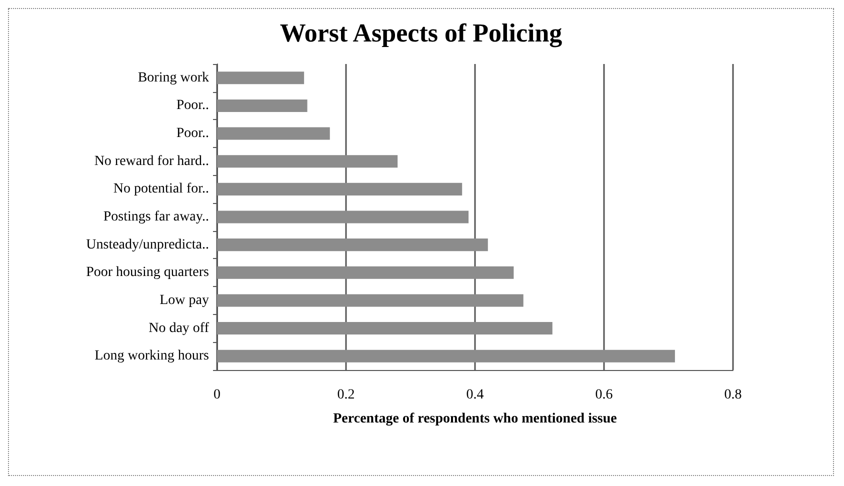 Image resolution: width=844 pixels, height=486 pixels. I want to click on y-tick-label: No reward for hard.., so click(151, 161).